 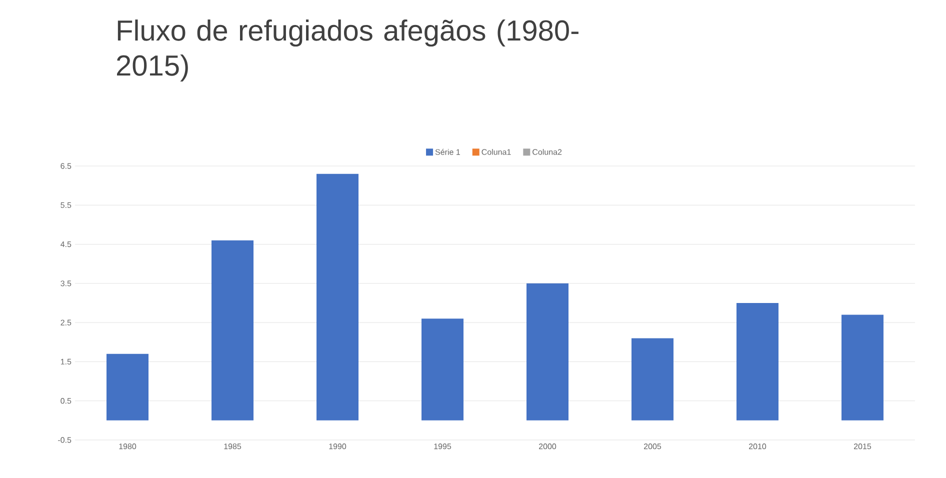 What do you see at coordinates (757, 447) in the screenshot?
I see `x-tick-label: 2010` at bounding box center [757, 447].